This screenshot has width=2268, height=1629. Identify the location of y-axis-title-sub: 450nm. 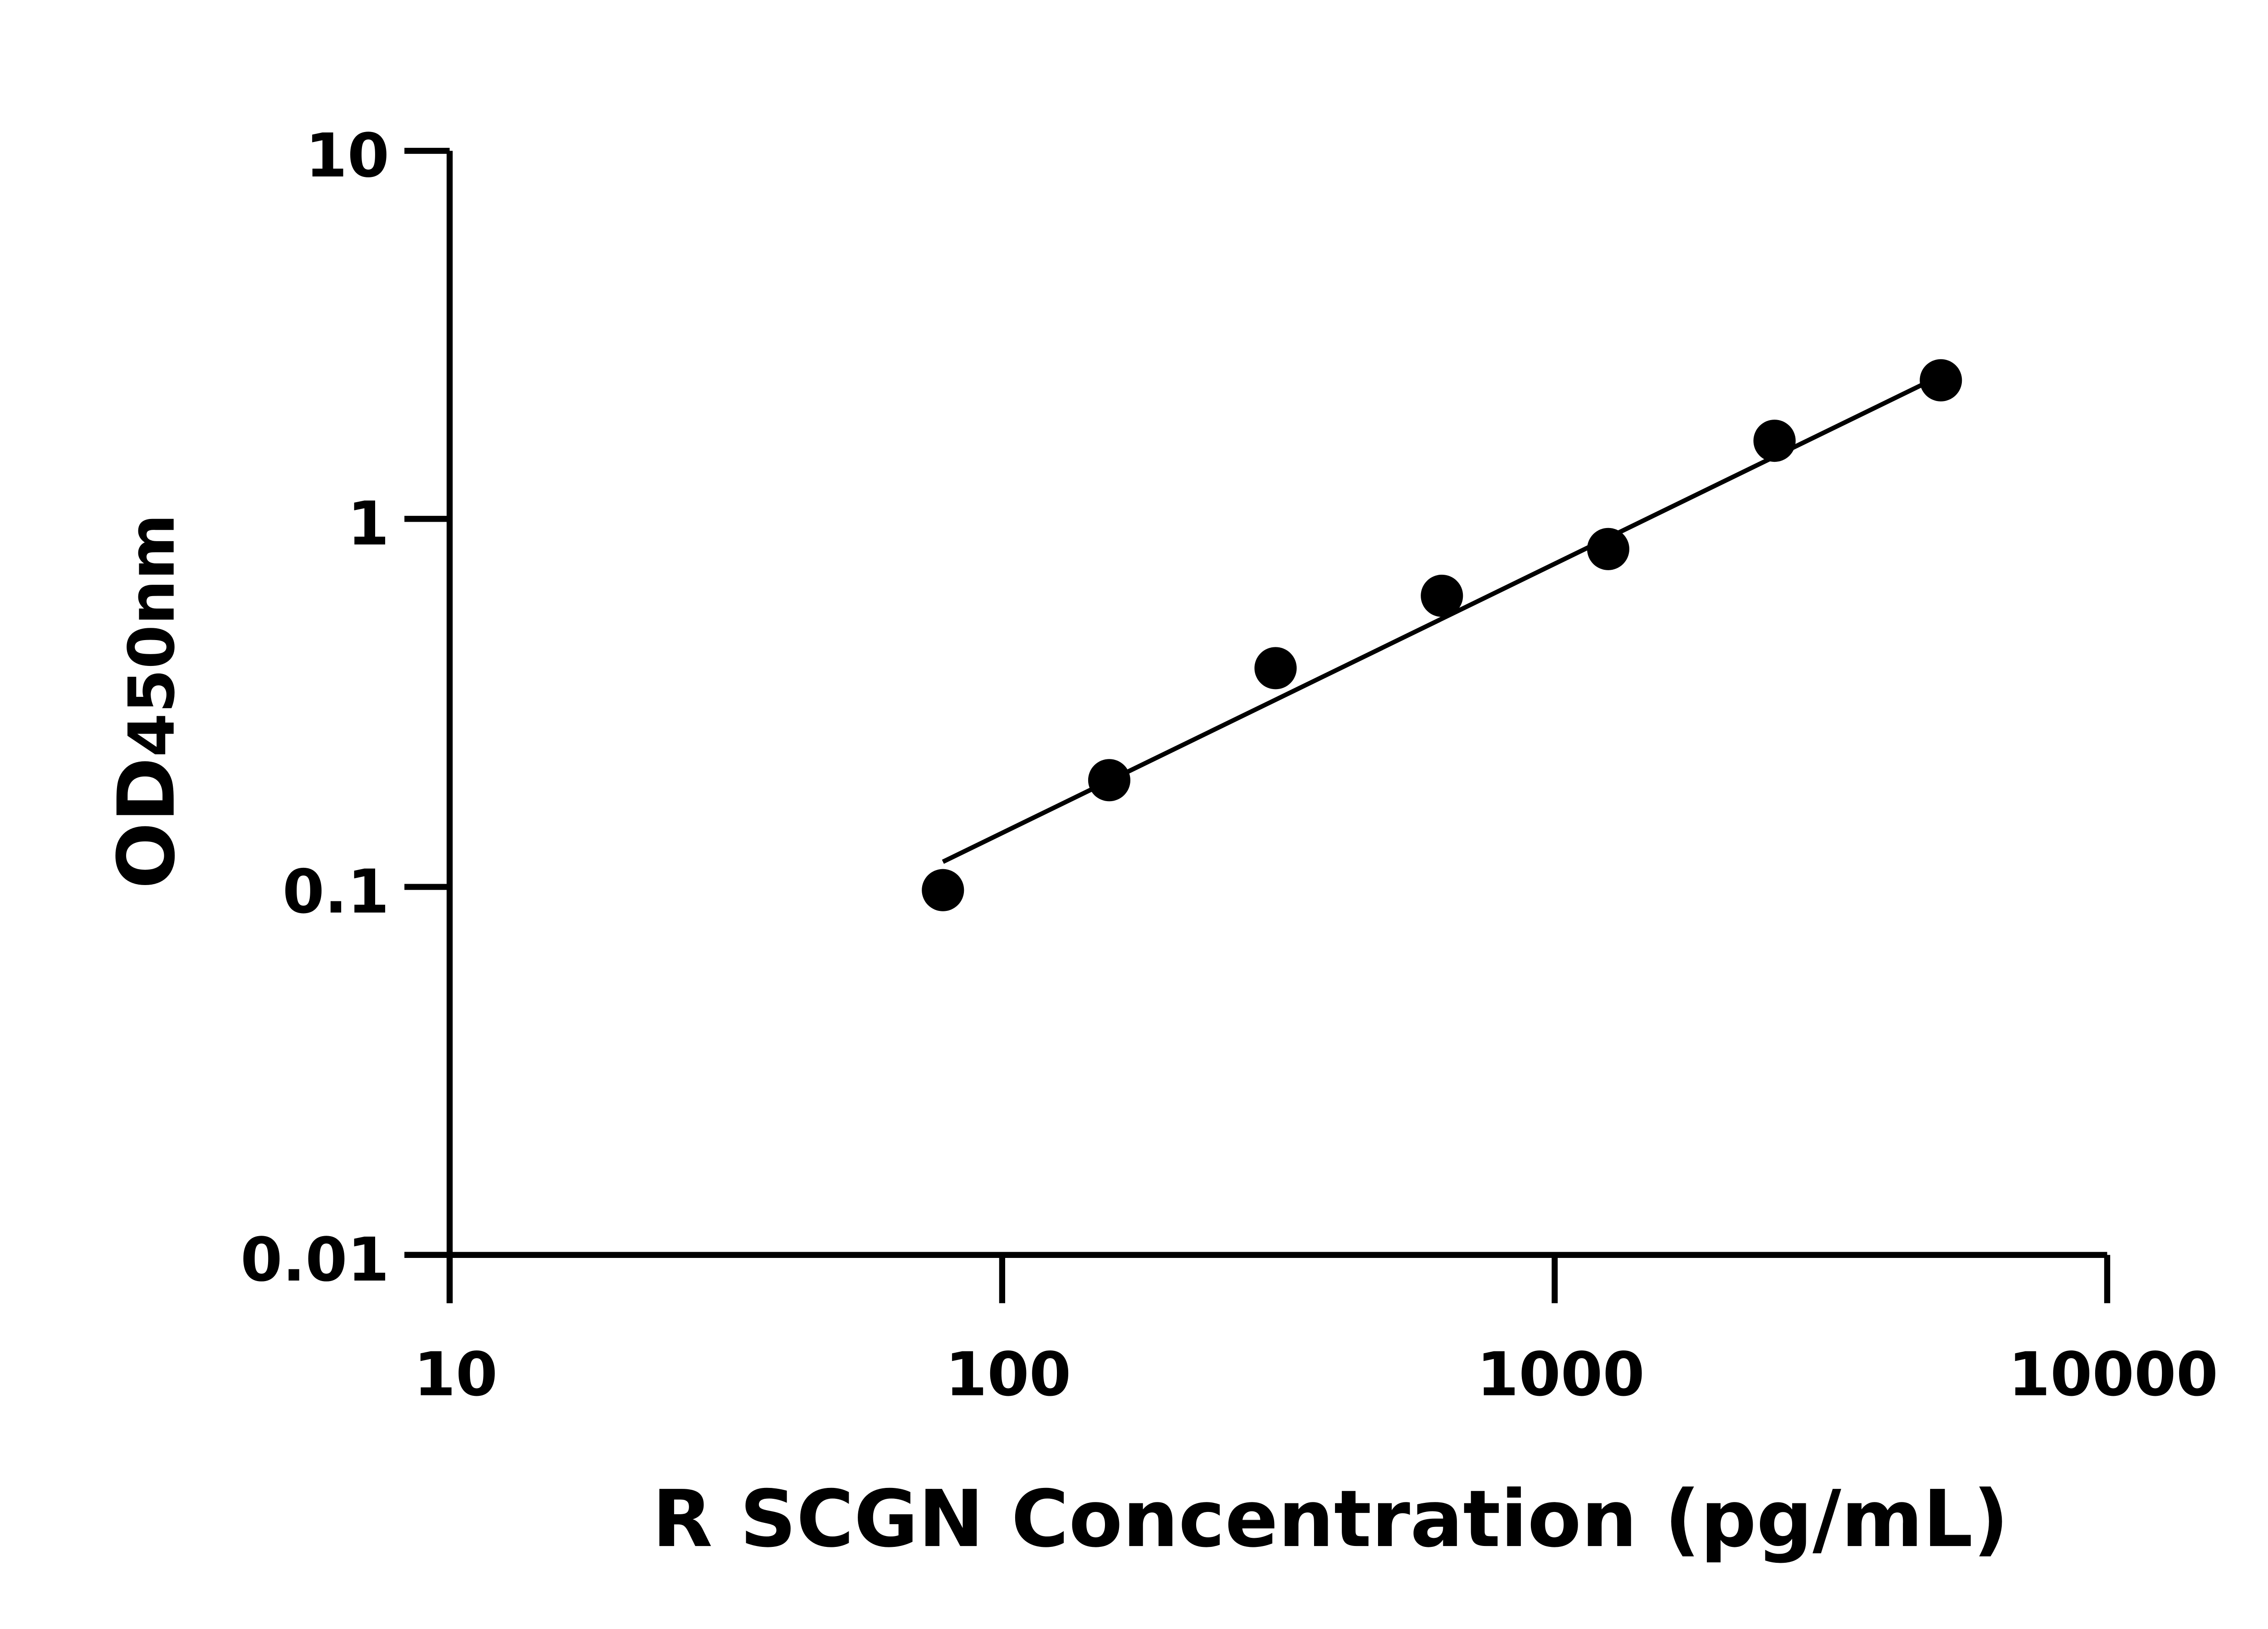
(152, 635).